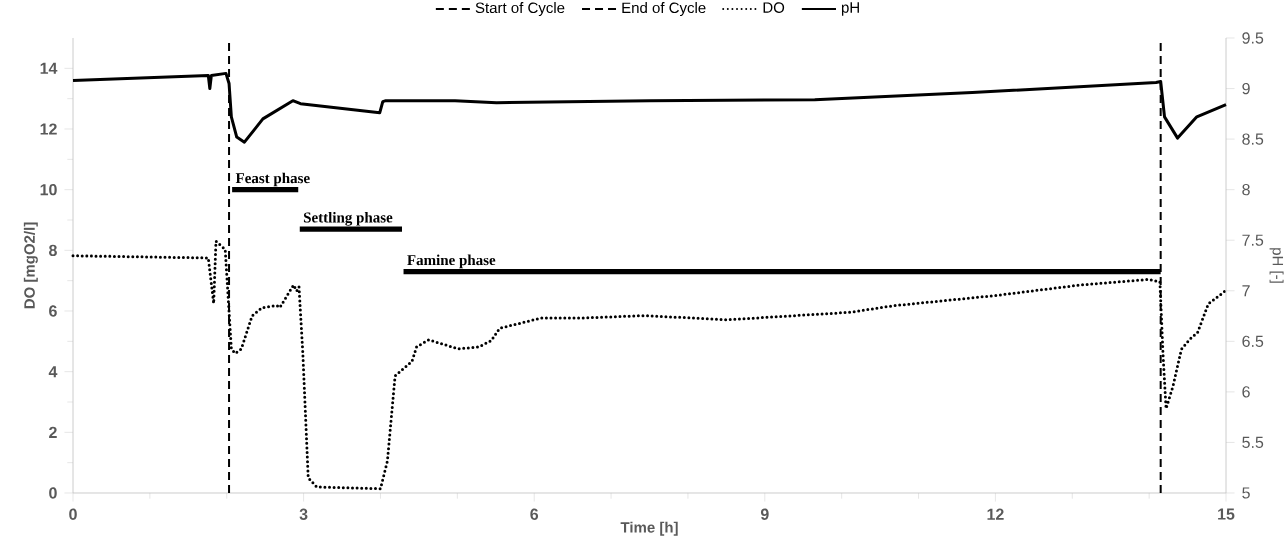  I want to click on y2-tick-label: 8.5, so click(1253, 139).